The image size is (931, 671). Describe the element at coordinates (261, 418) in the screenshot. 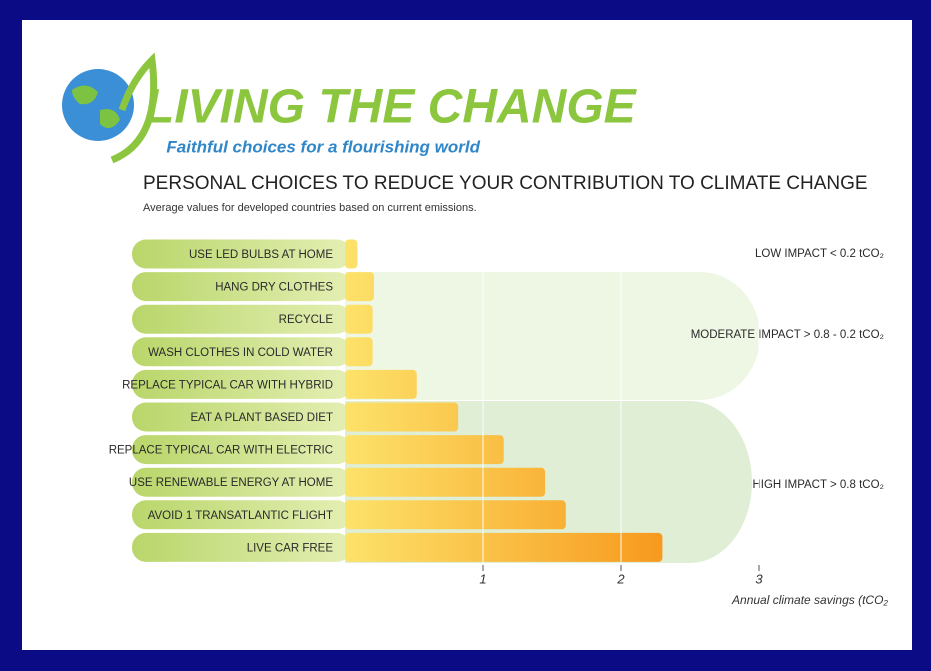

I see `category-label: EAT A PLANT BASED DIET` at that location.